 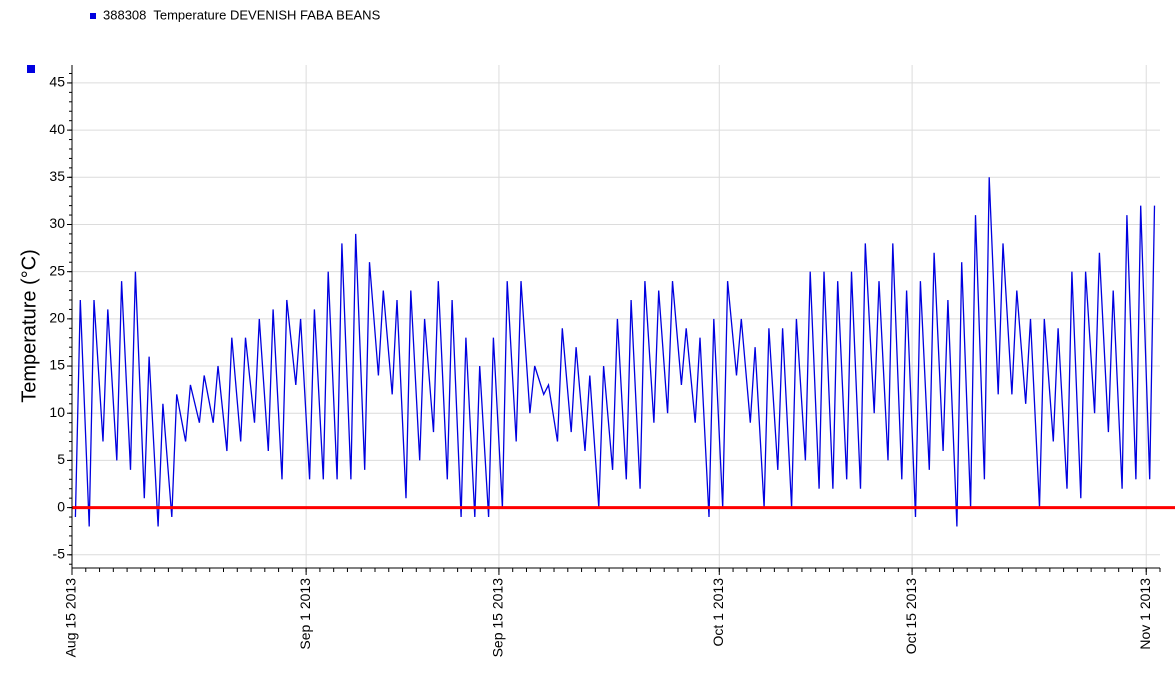 What do you see at coordinates (1145, 614) in the screenshot?
I see `x-tick-label: Nov 1 2013` at bounding box center [1145, 614].